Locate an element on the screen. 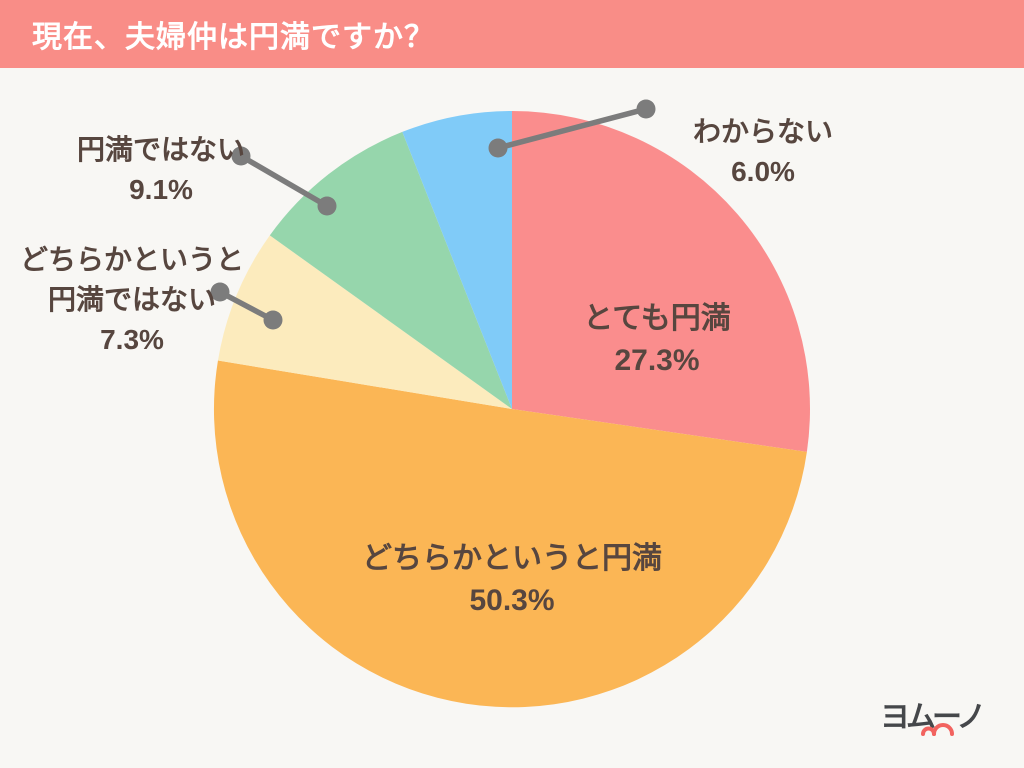 The height and width of the screenshot is (768, 1024). leader-line-dochiraka-enman-dewanai is located at coordinates (246, 306).